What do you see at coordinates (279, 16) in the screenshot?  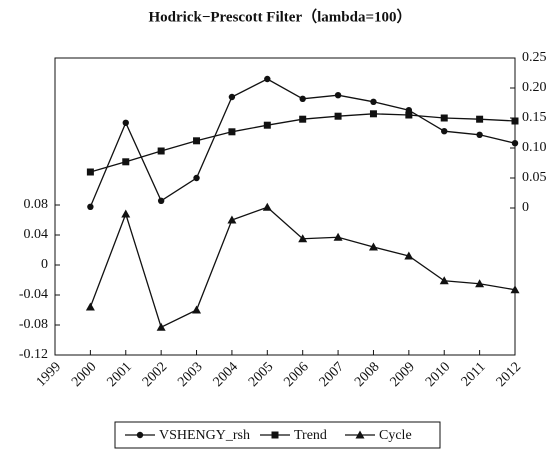 I see `chart-title: Hodrick−Prescott Filter（lambda=100）` at bounding box center [279, 16].